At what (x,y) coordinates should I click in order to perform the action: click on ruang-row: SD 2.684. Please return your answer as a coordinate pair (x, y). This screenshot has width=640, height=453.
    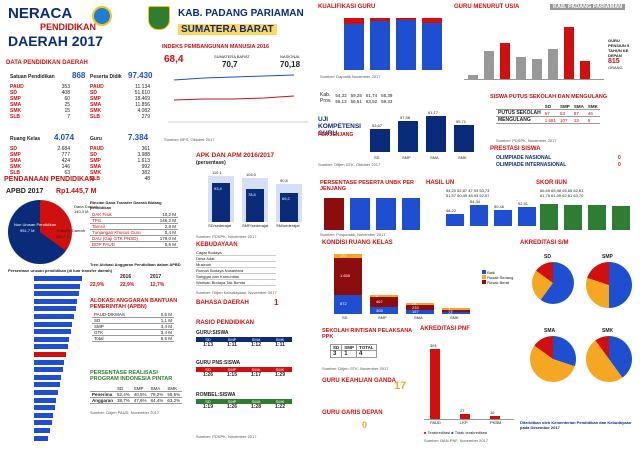
    Looking at the image, I should click on (40, 149).